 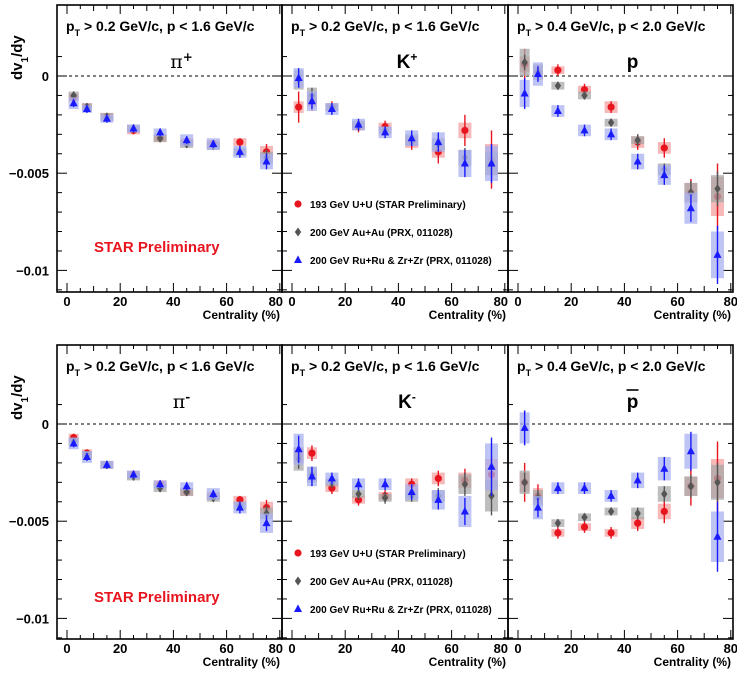 I want to click on legend-marker-circle, so click(x=298, y=204).